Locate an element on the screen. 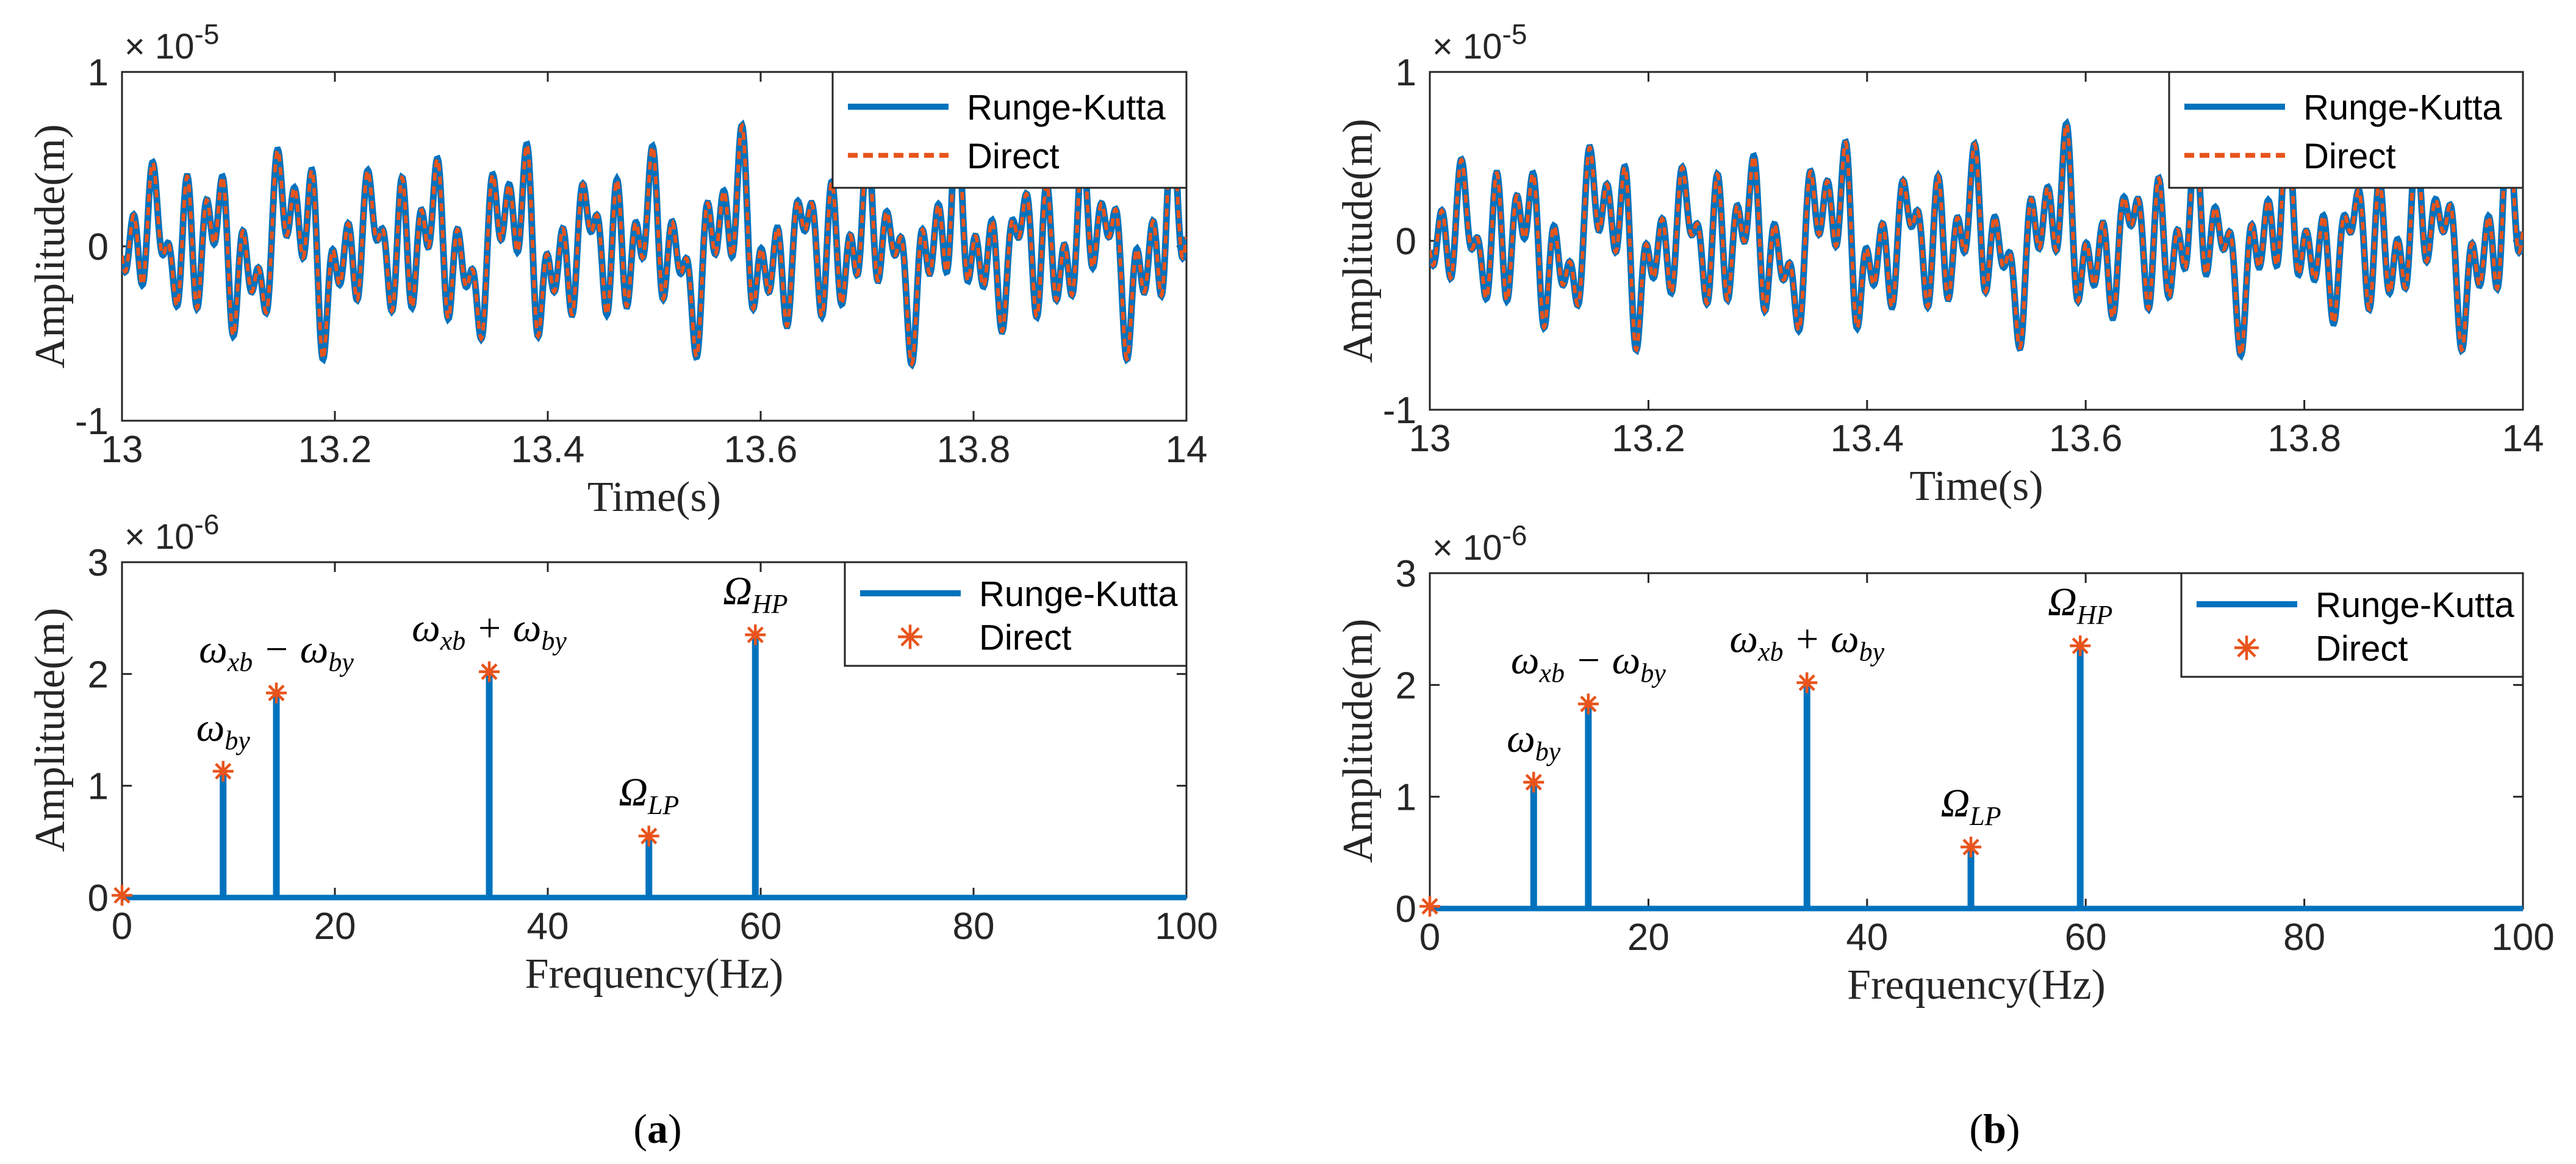  panel-b-time-xlabel: Time(s) is located at coordinates (1976, 486).